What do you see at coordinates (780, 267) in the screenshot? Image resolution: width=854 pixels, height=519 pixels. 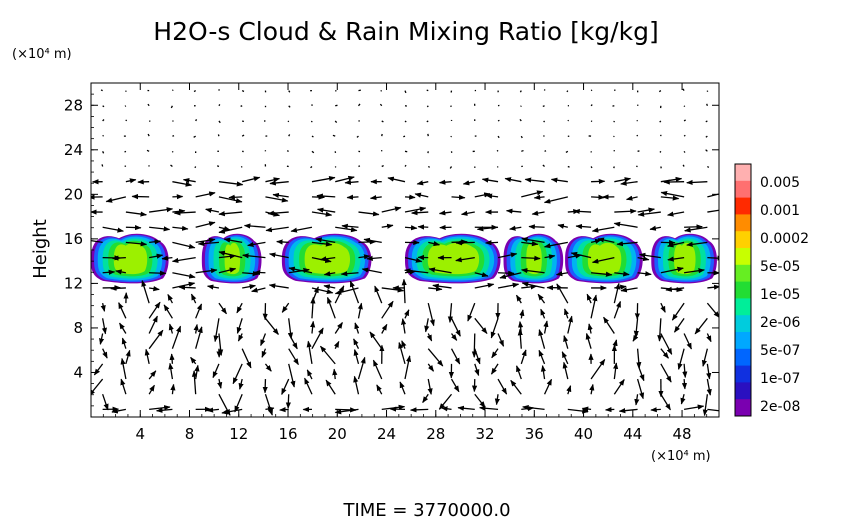 I see `colorbar-label: 5e-05` at bounding box center [780, 267].